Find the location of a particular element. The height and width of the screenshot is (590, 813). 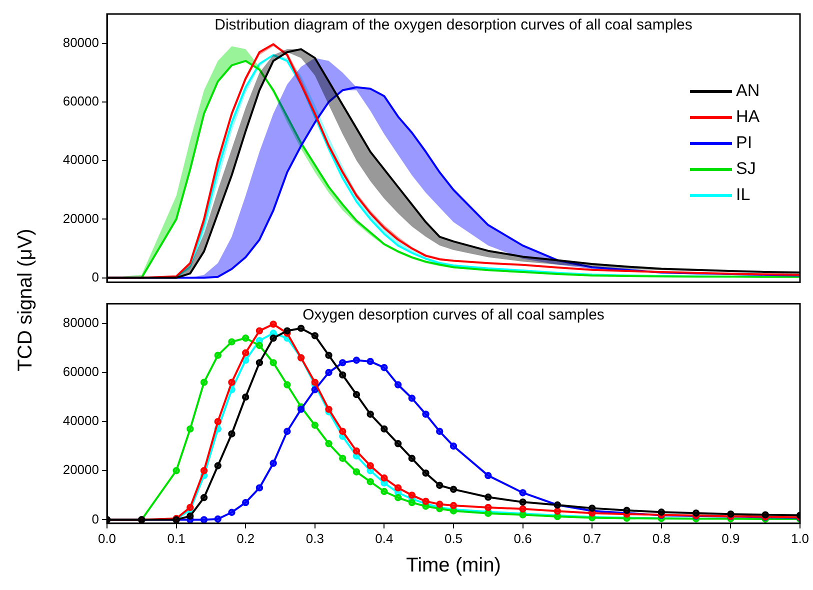

x-tick-label: 0.7 is located at coordinates (592, 538).